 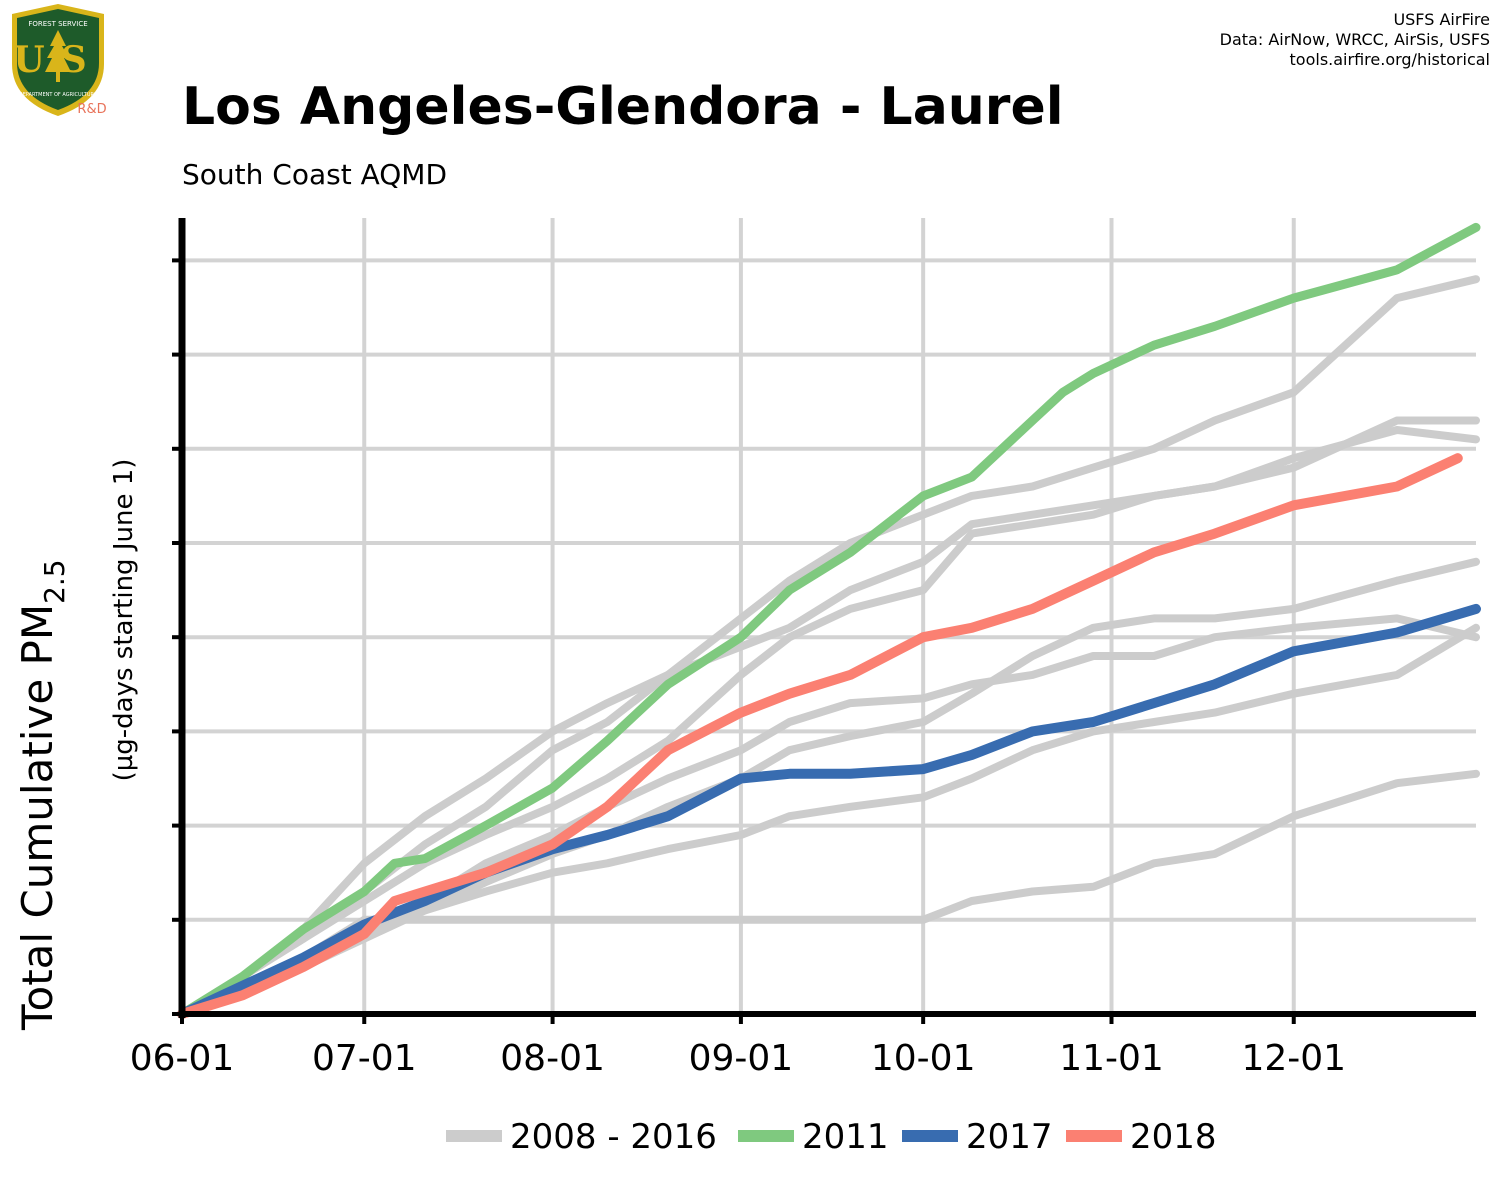 I want to click on legend-label: 2008 - 2016, so click(x=613, y=1137).